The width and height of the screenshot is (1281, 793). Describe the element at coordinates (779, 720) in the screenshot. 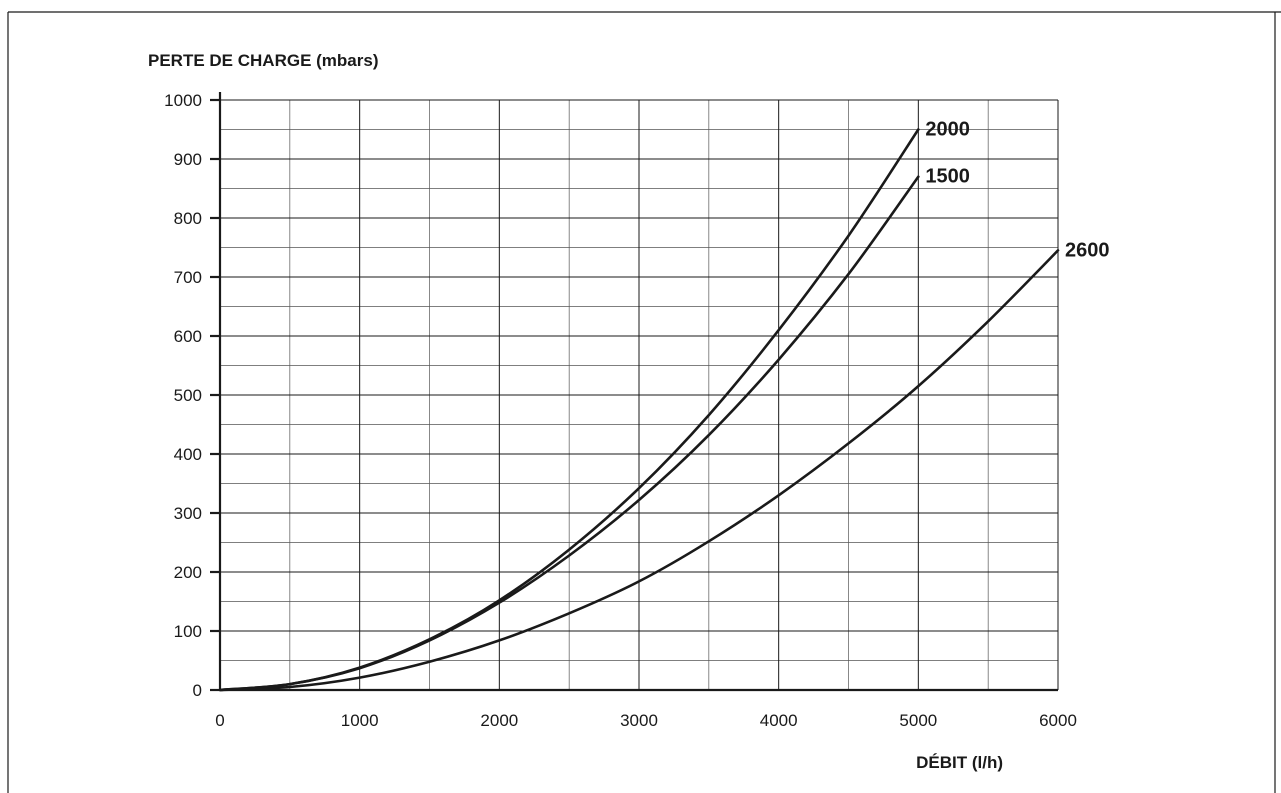

I see `x-tick-label: 4000` at that location.